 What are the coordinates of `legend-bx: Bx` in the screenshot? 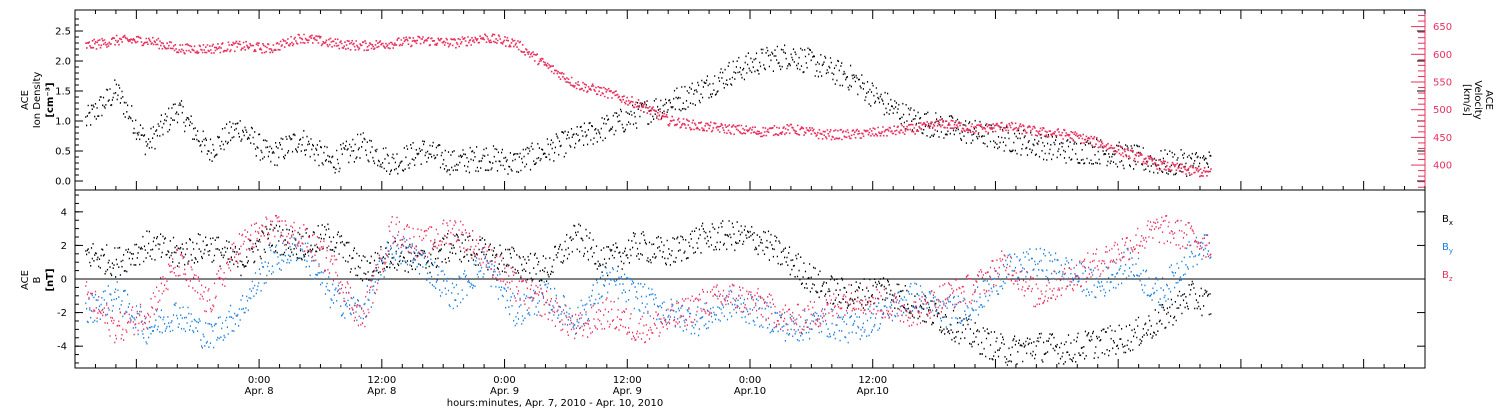 It's located at (1447, 220).